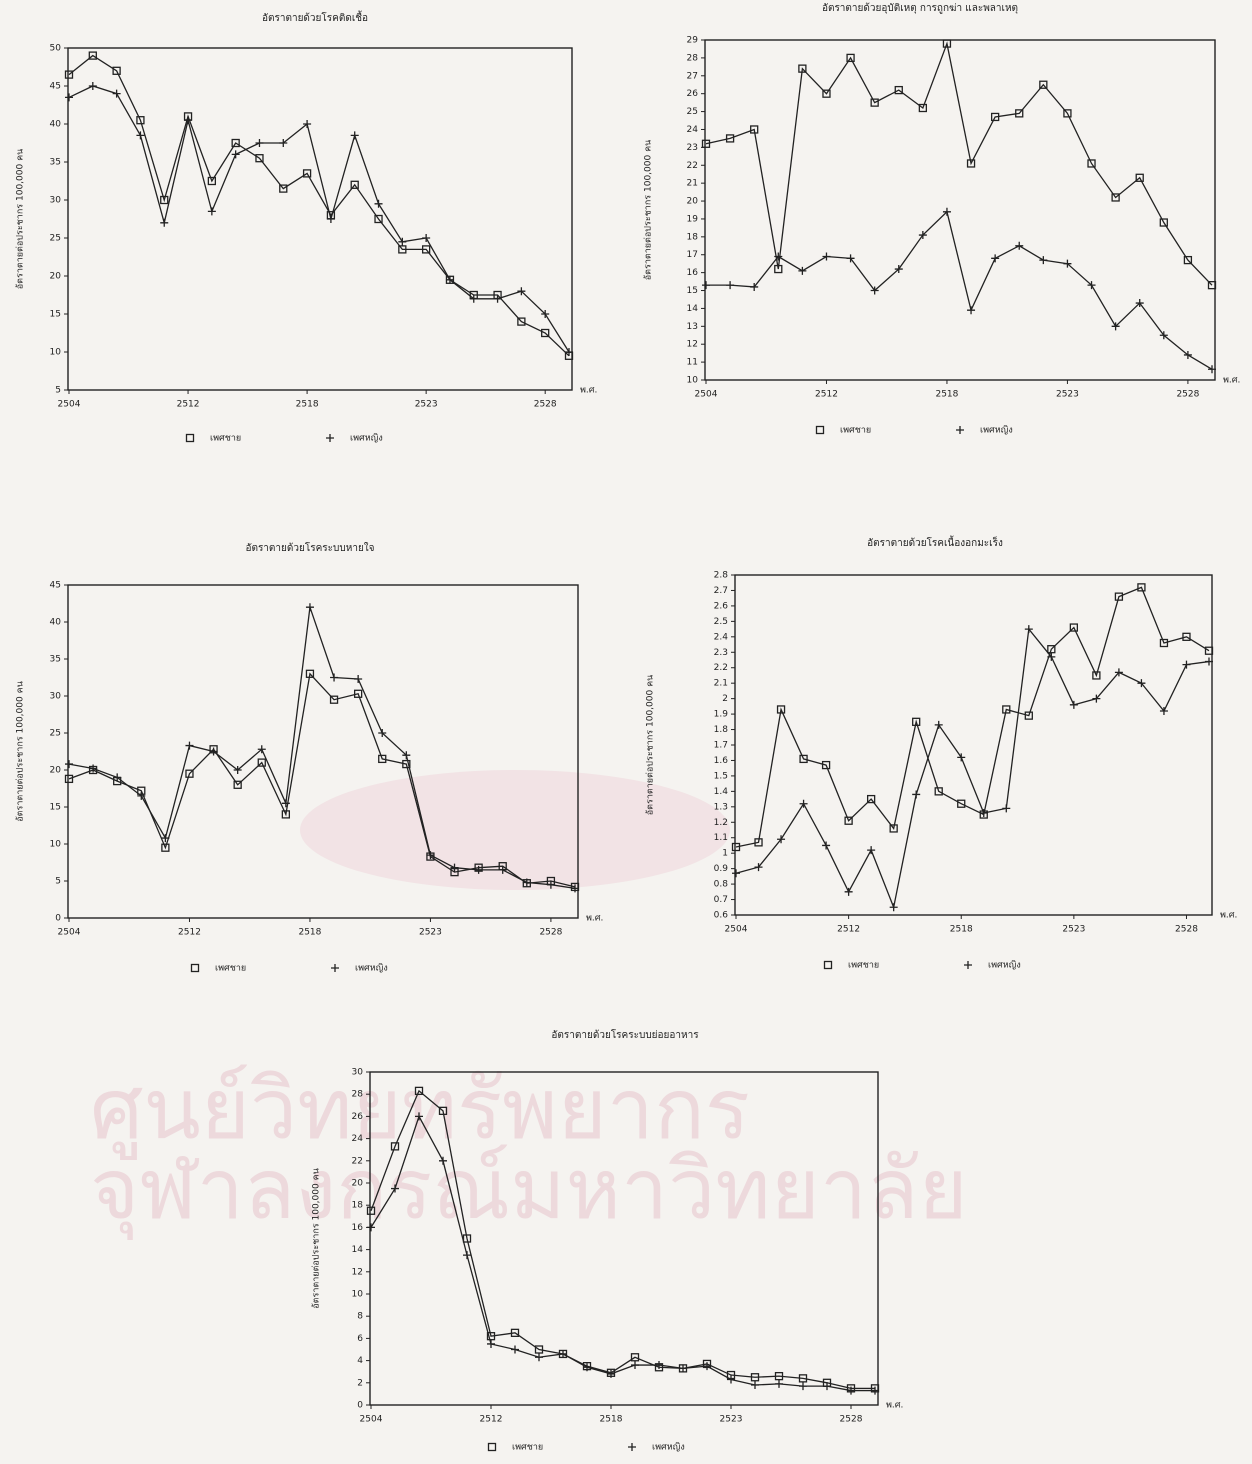 The height and width of the screenshot is (1464, 1252). What do you see at coordinates (358, 1139) in the screenshot?
I see `y-tick-label: 24` at bounding box center [358, 1139].